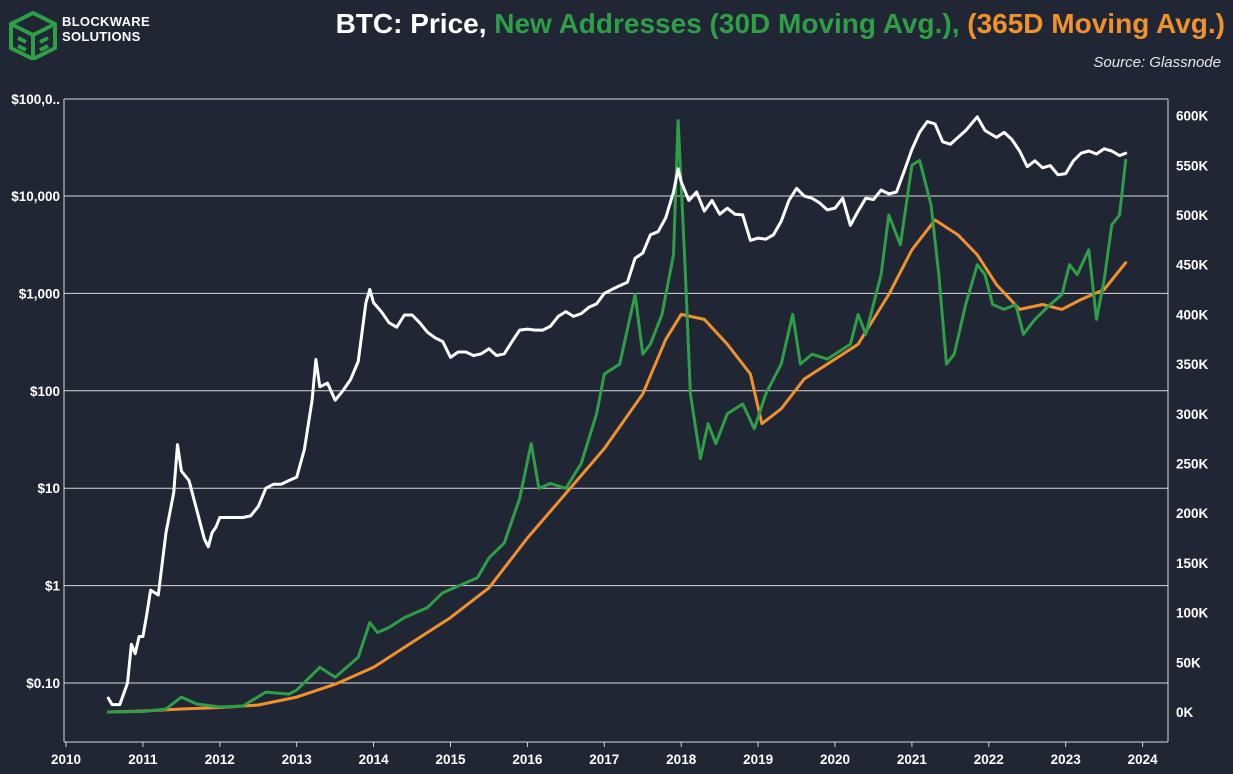  I want to click on x-tick-label: 2013, so click(297, 759).